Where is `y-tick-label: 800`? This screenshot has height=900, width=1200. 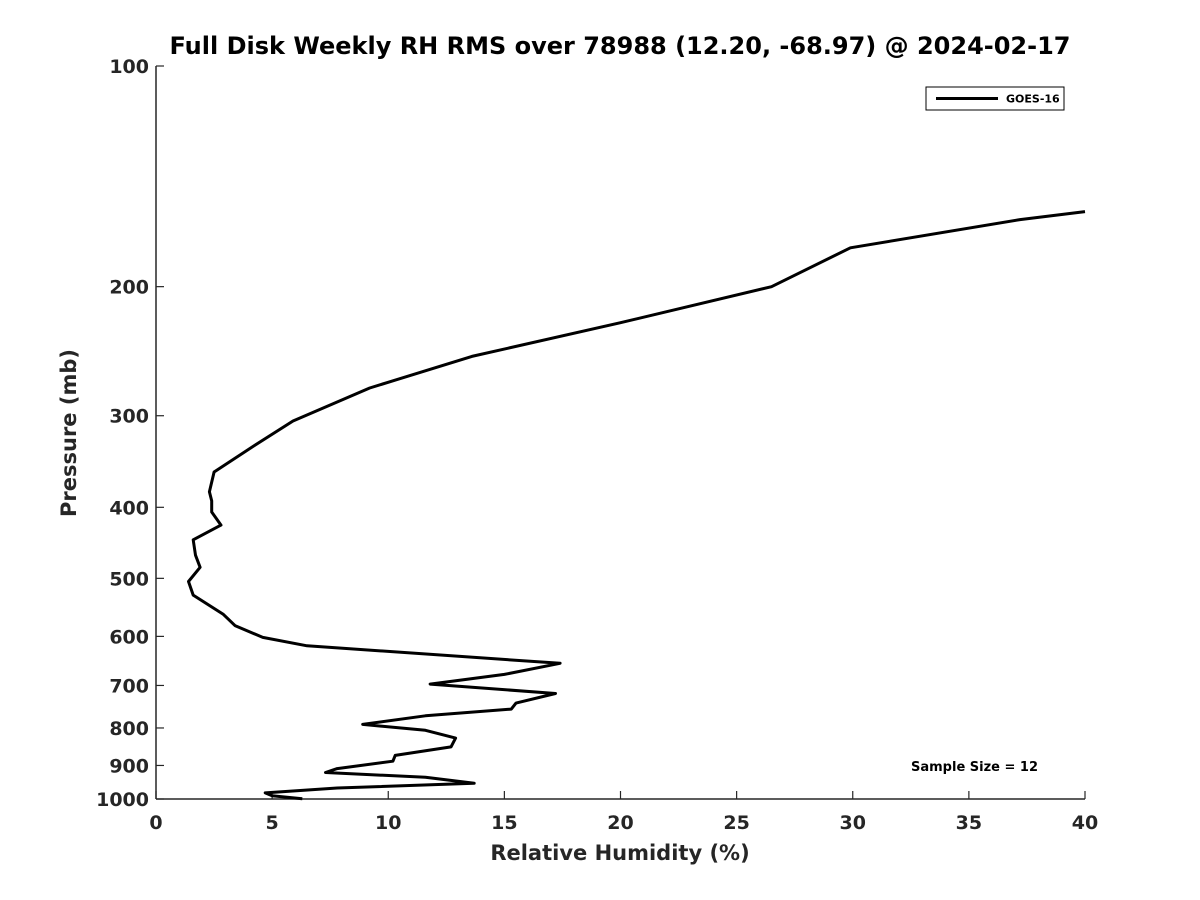 y-tick-label: 800 is located at coordinates (129, 729).